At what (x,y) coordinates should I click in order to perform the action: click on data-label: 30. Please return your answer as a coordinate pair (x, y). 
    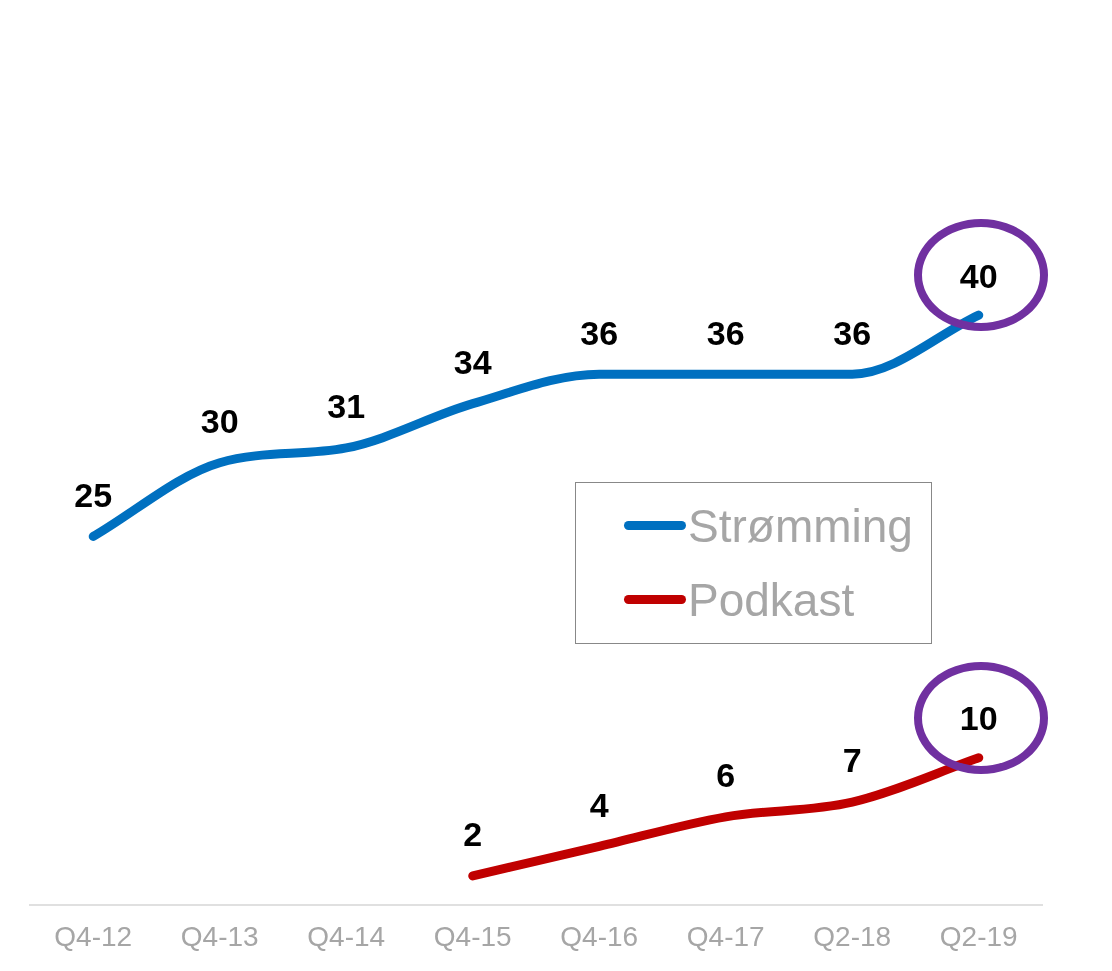
    Looking at the image, I should click on (219, 421).